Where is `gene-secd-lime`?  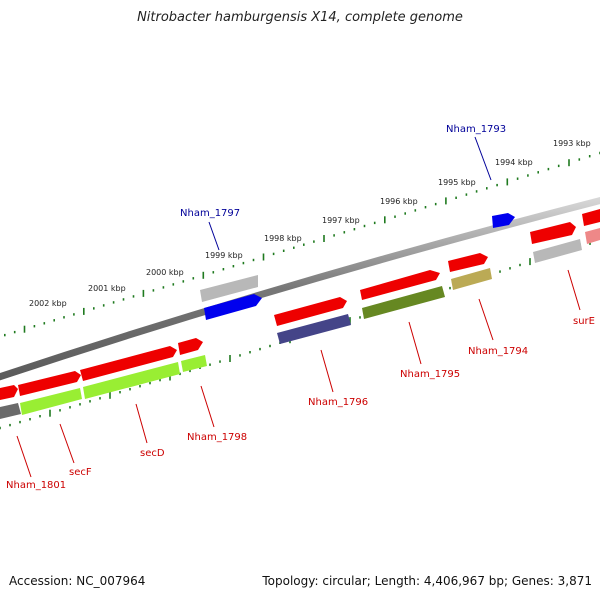
gene-secd-lime is located at coordinates (131, 380).